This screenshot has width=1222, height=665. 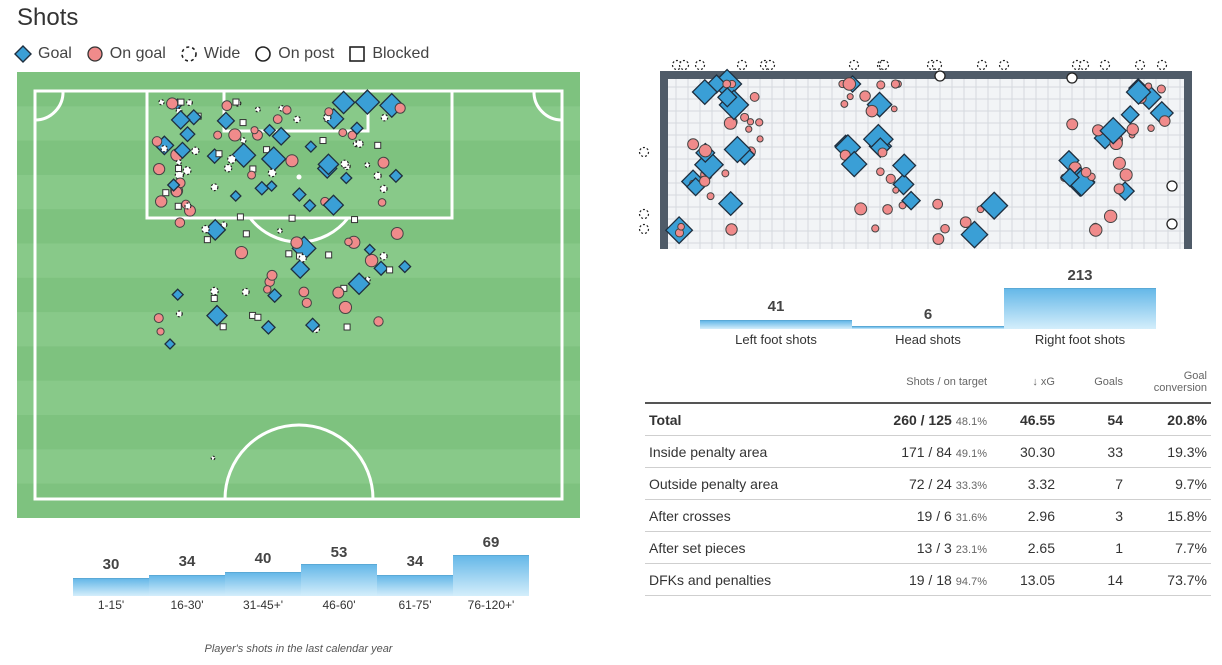 What do you see at coordinates (298, 649) in the screenshot?
I see `chart-caption: Player's shots in the last calendar year` at bounding box center [298, 649].